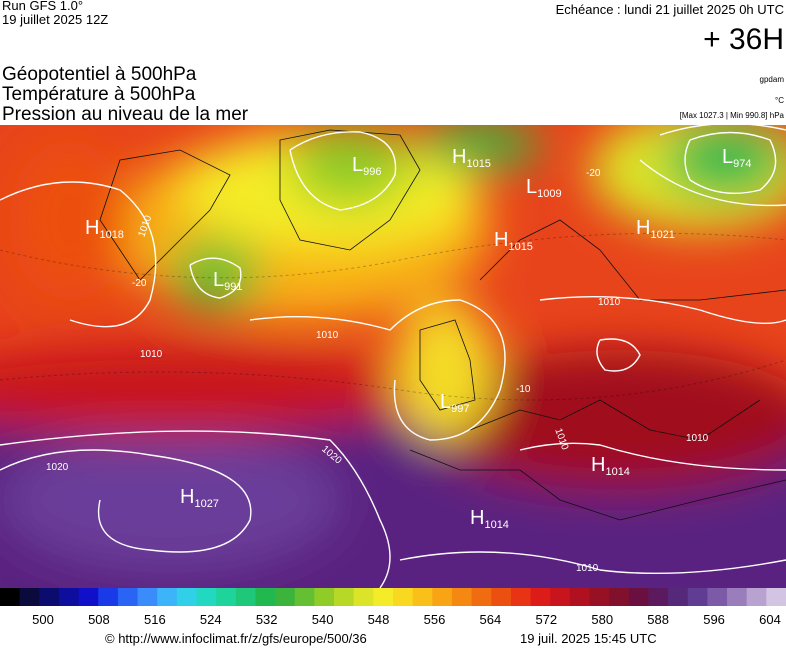  What do you see at coordinates (658, 619) in the screenshot?
I see `colorbar-tick-label: 588` at bounding box center [658, 619].